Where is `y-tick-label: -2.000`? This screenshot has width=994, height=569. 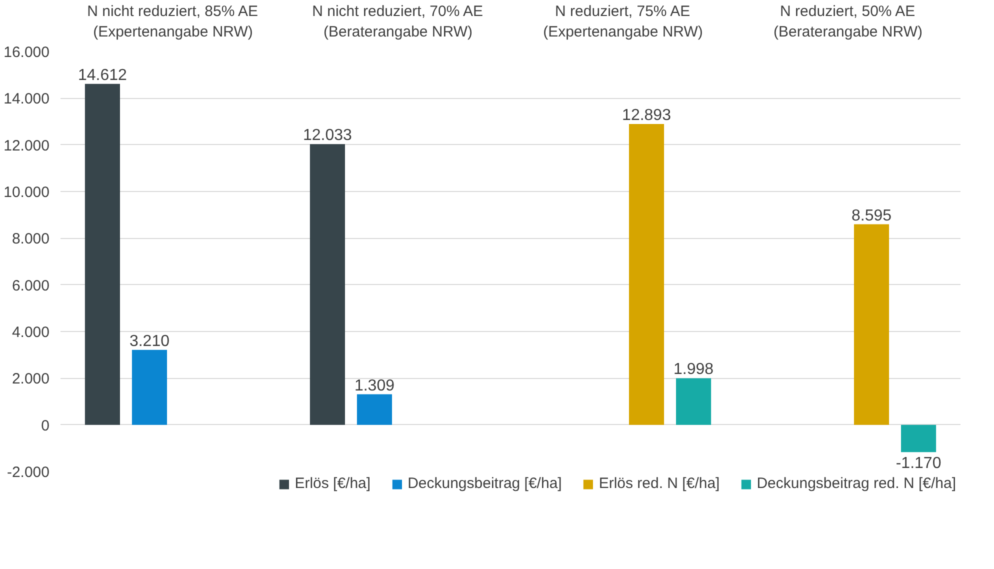
y-tick-label: -2.000 is located at coordinates (28, 472).